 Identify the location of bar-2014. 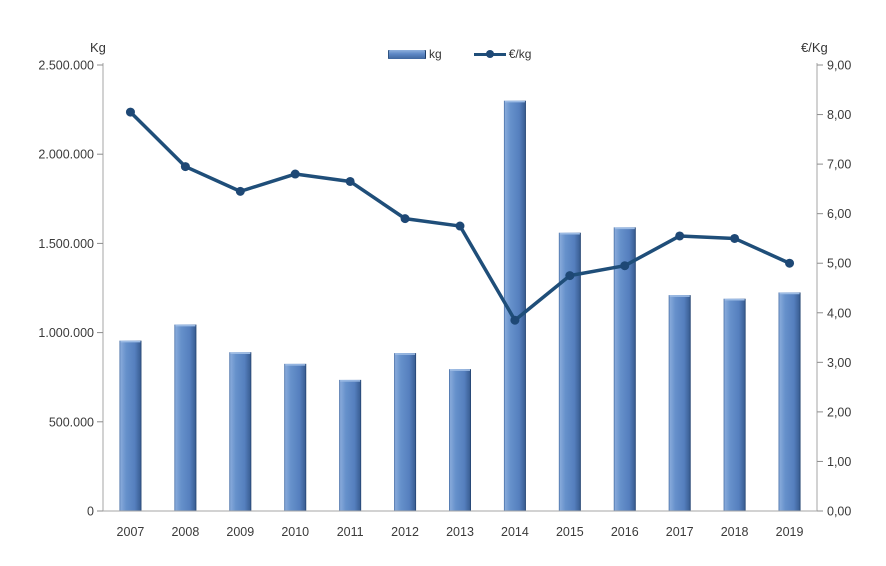
(514, 306).